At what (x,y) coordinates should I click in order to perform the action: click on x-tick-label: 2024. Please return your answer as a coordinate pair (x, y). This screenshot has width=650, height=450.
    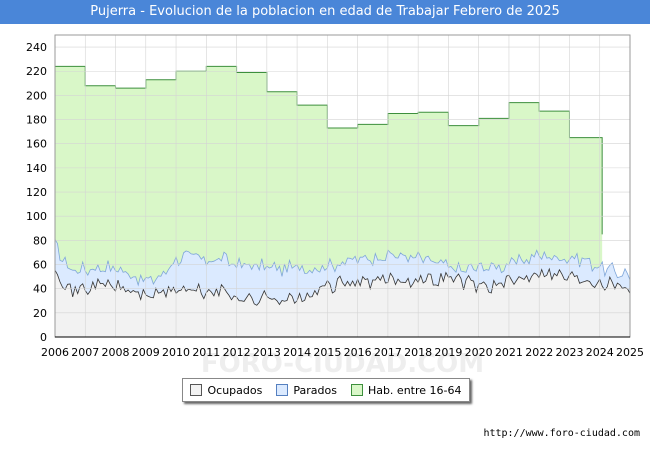
    Looking at the image, I should click on (600, 352).